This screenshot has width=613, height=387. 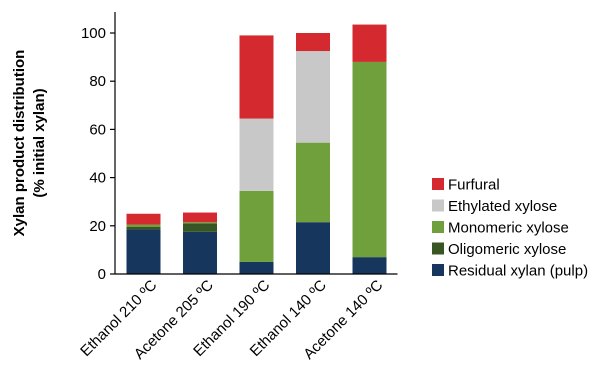 I want to click on y-axis-label-line-2: (% initial xylan), so click(x=39, y=142).